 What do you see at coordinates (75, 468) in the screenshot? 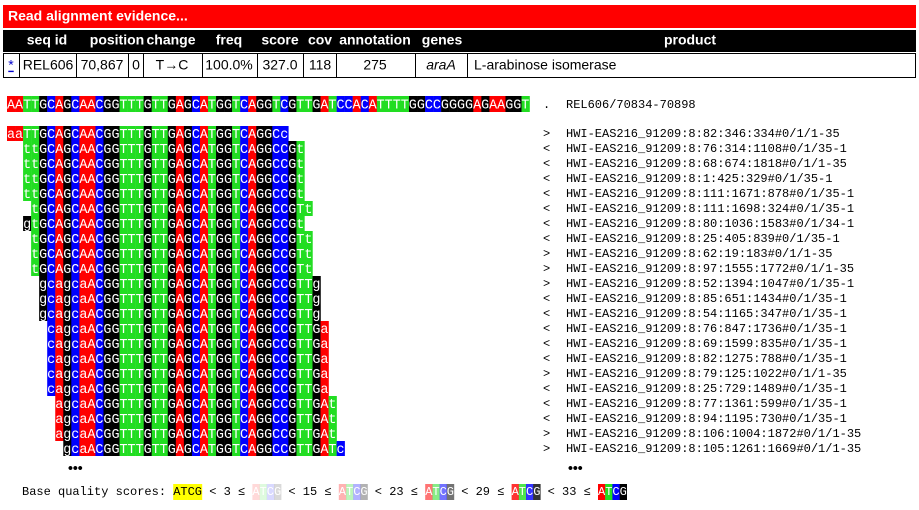
I see `more-reads: •••` at bounding box center [75, 468].